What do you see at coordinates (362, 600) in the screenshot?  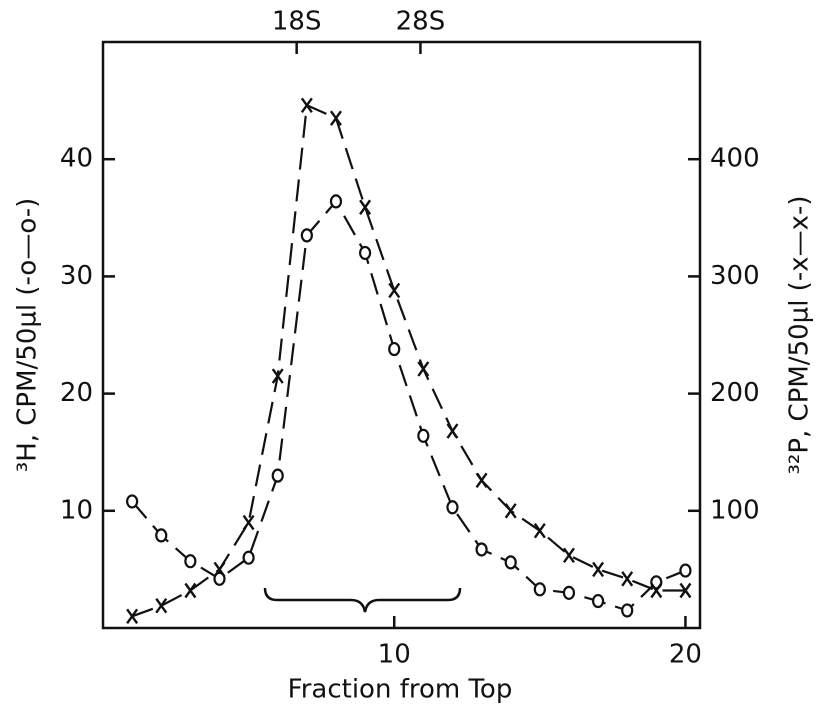 I see `bracket` at bounding box center [362, 600].